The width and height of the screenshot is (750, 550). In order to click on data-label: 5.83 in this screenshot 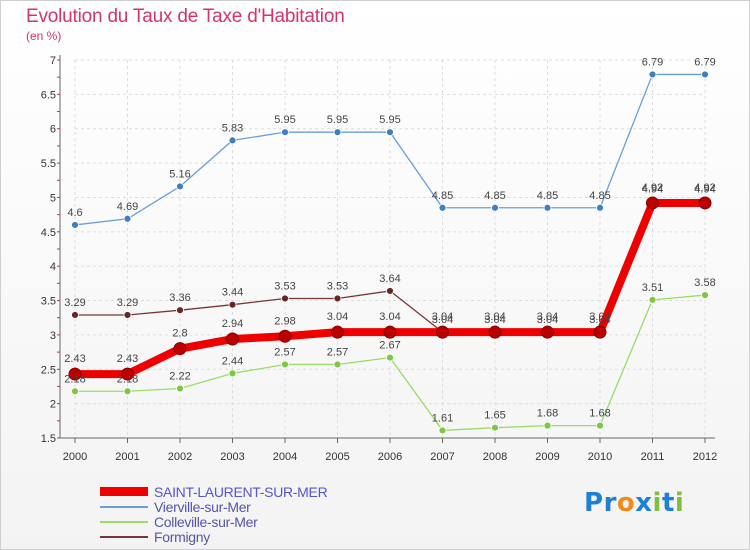, I will do `click(232, 128)`.